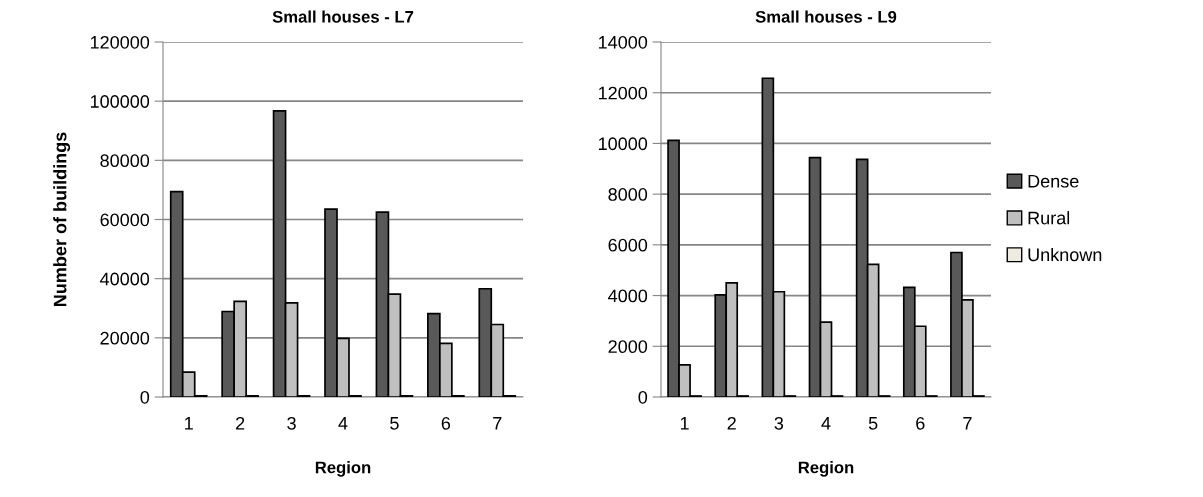 The width and height of the screenshot is (1203, 497). Describe the element at coordinates (1049, 218) in the screenshot. I see `legend-label: Rural` at that location.